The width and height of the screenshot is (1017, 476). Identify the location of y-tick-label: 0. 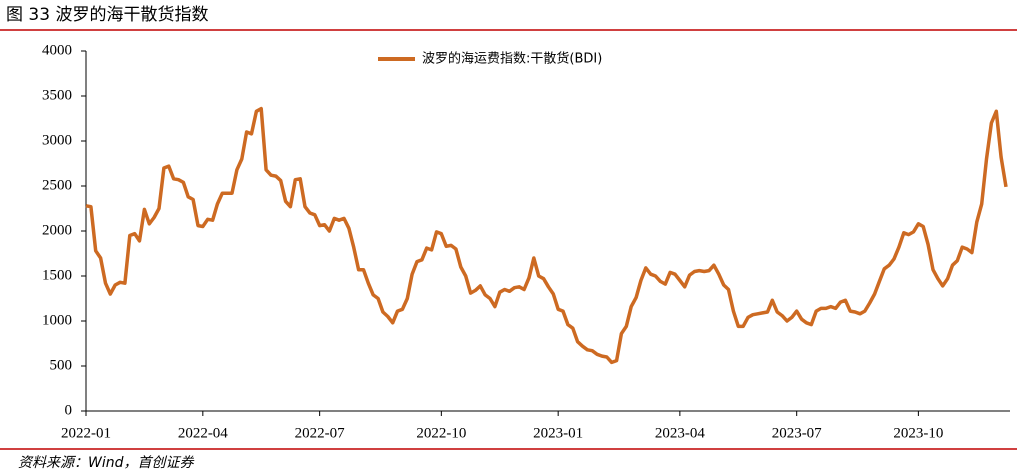
(69, 410).